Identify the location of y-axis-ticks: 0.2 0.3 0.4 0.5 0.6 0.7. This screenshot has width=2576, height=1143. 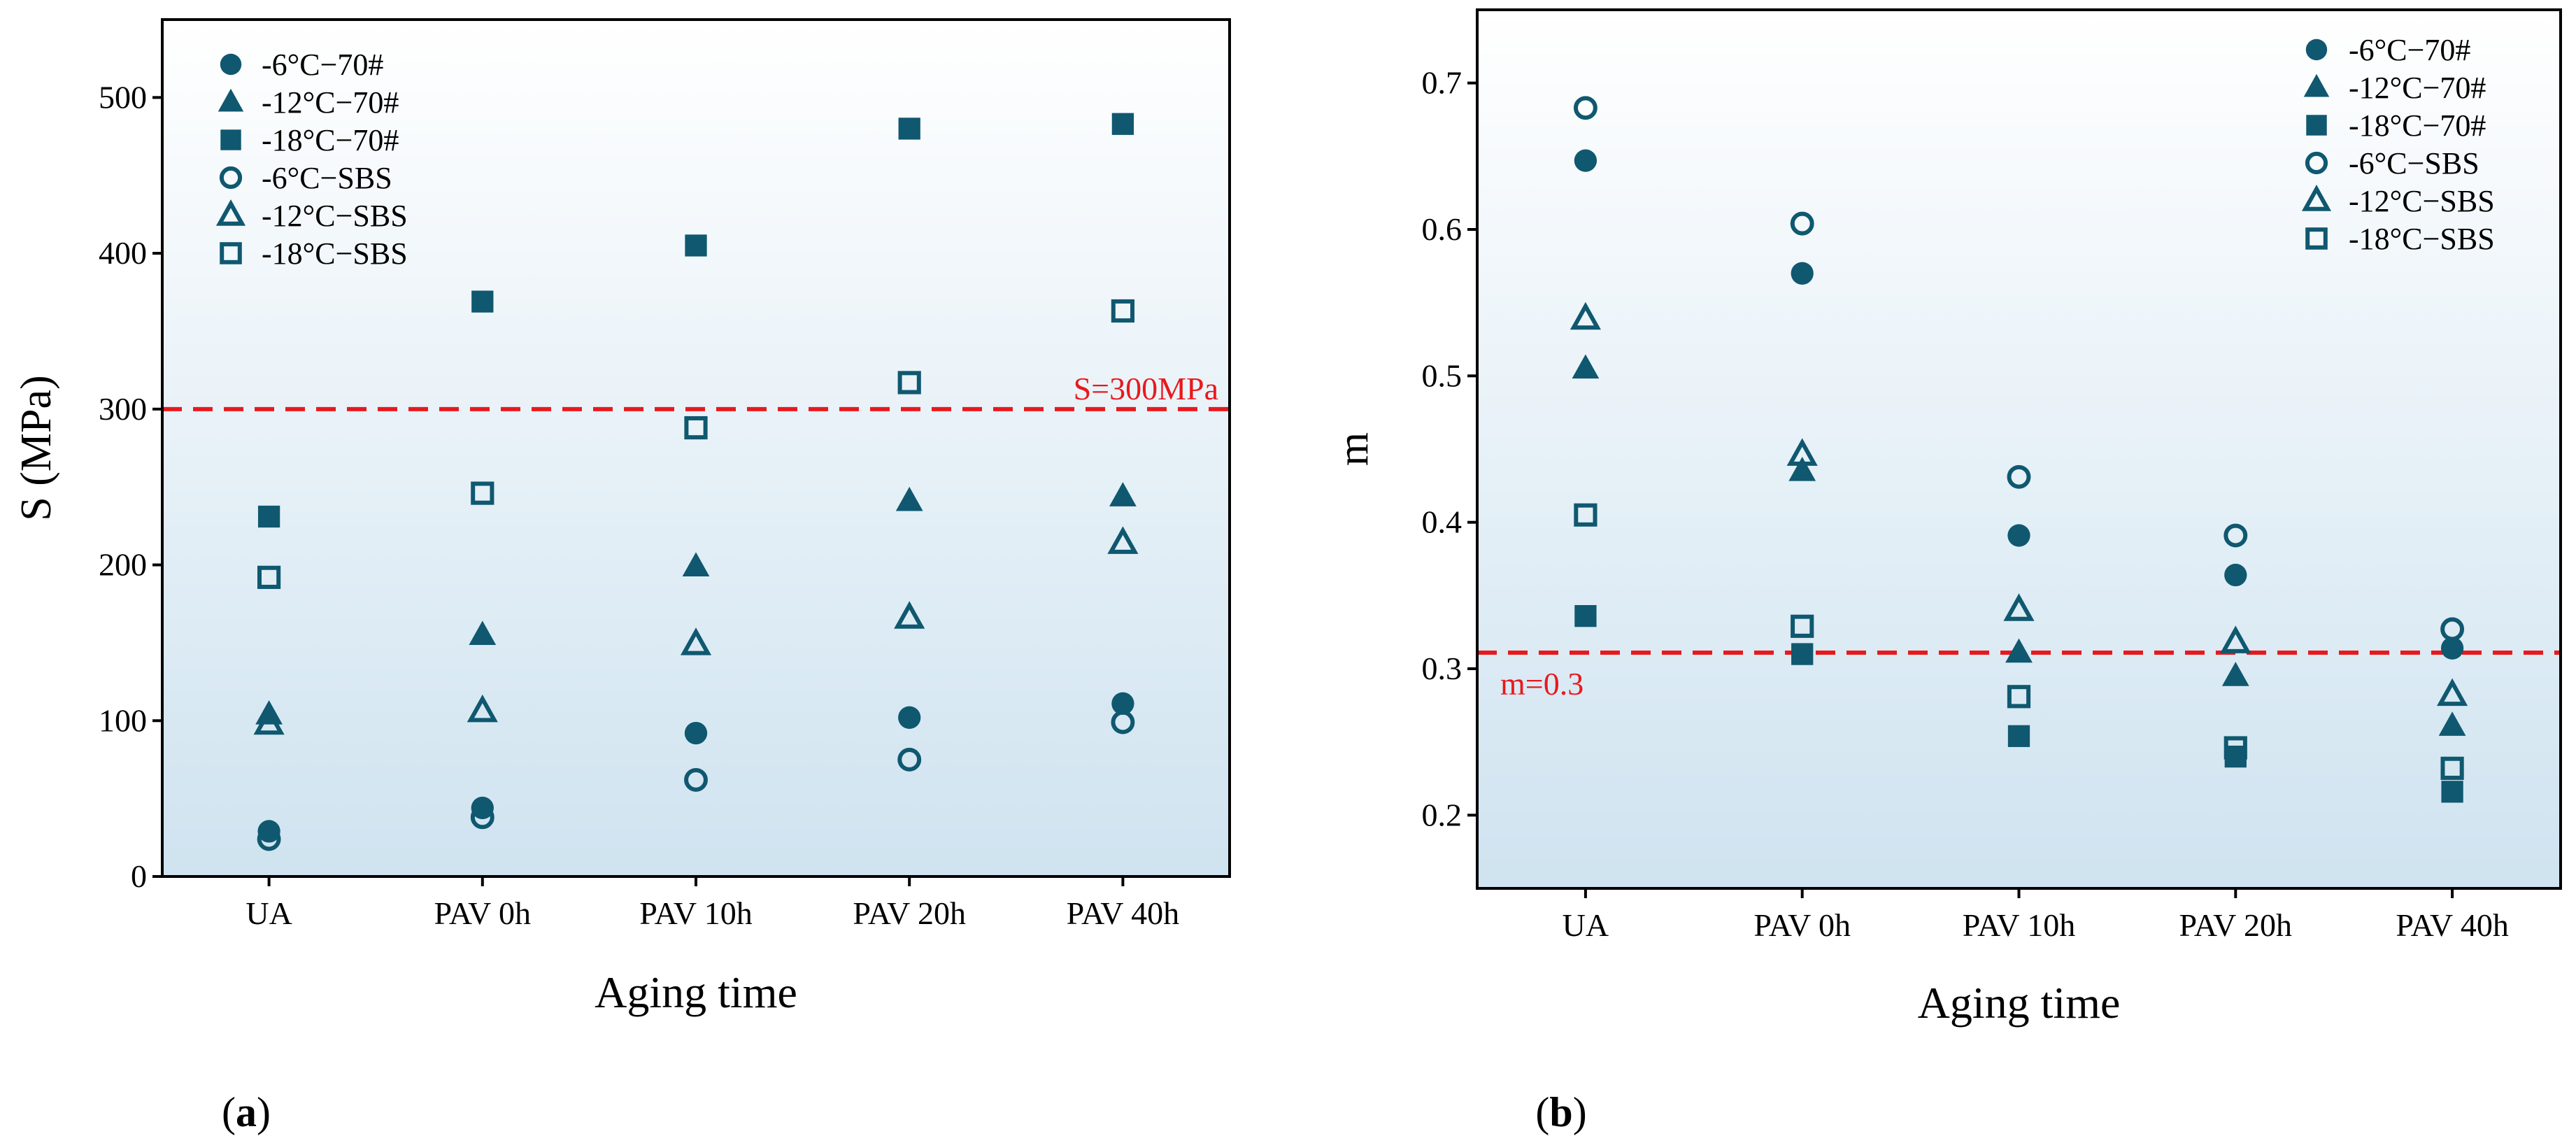
(1449, 448).